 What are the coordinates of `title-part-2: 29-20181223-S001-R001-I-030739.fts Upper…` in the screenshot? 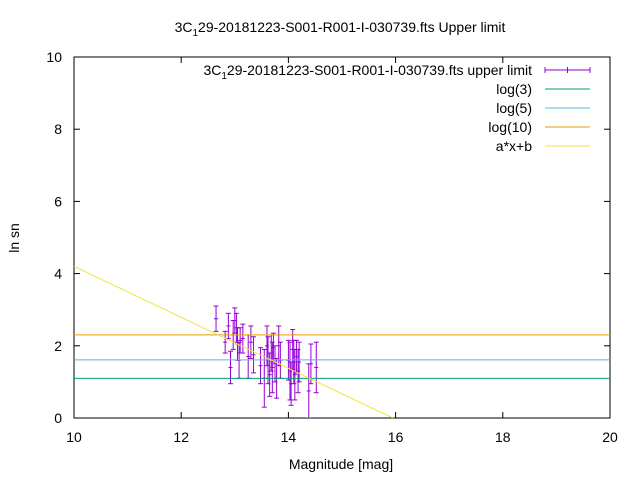 It's located at (352, 27).